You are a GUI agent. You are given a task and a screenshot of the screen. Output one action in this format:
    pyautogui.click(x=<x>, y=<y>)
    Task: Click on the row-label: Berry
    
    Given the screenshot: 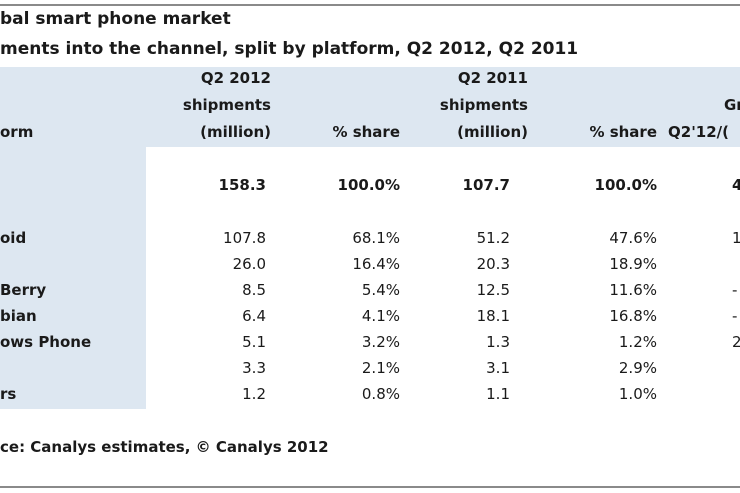 What is the action you would take?
    pyautogui.click(x=23, y=290)
    